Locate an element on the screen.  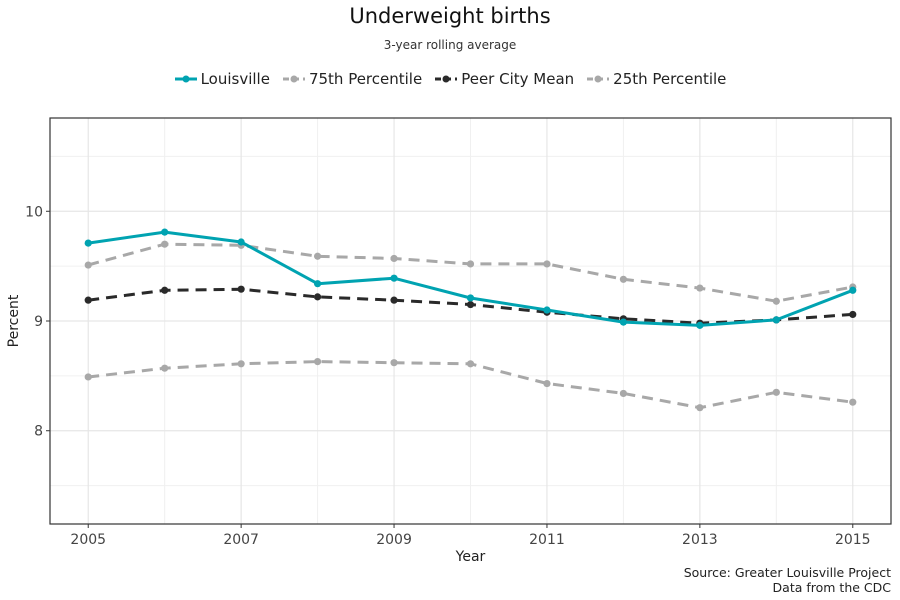
legend-item-25th-percentile: 25th Percentile is located at coordinates (656, 79).